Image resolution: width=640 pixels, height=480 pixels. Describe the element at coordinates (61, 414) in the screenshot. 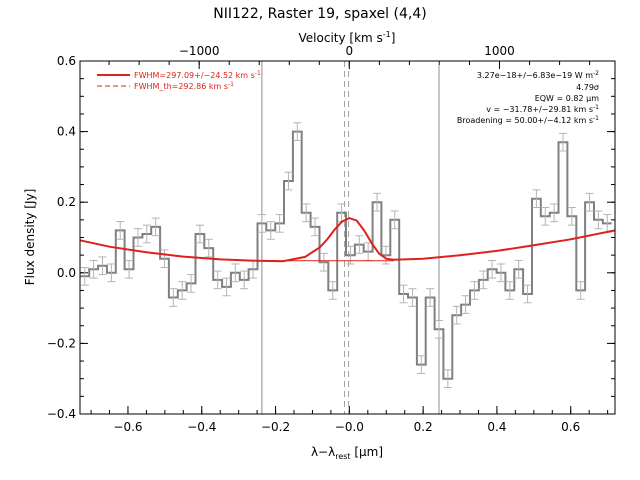

I see `y-tick-label: −0.4` at that location.